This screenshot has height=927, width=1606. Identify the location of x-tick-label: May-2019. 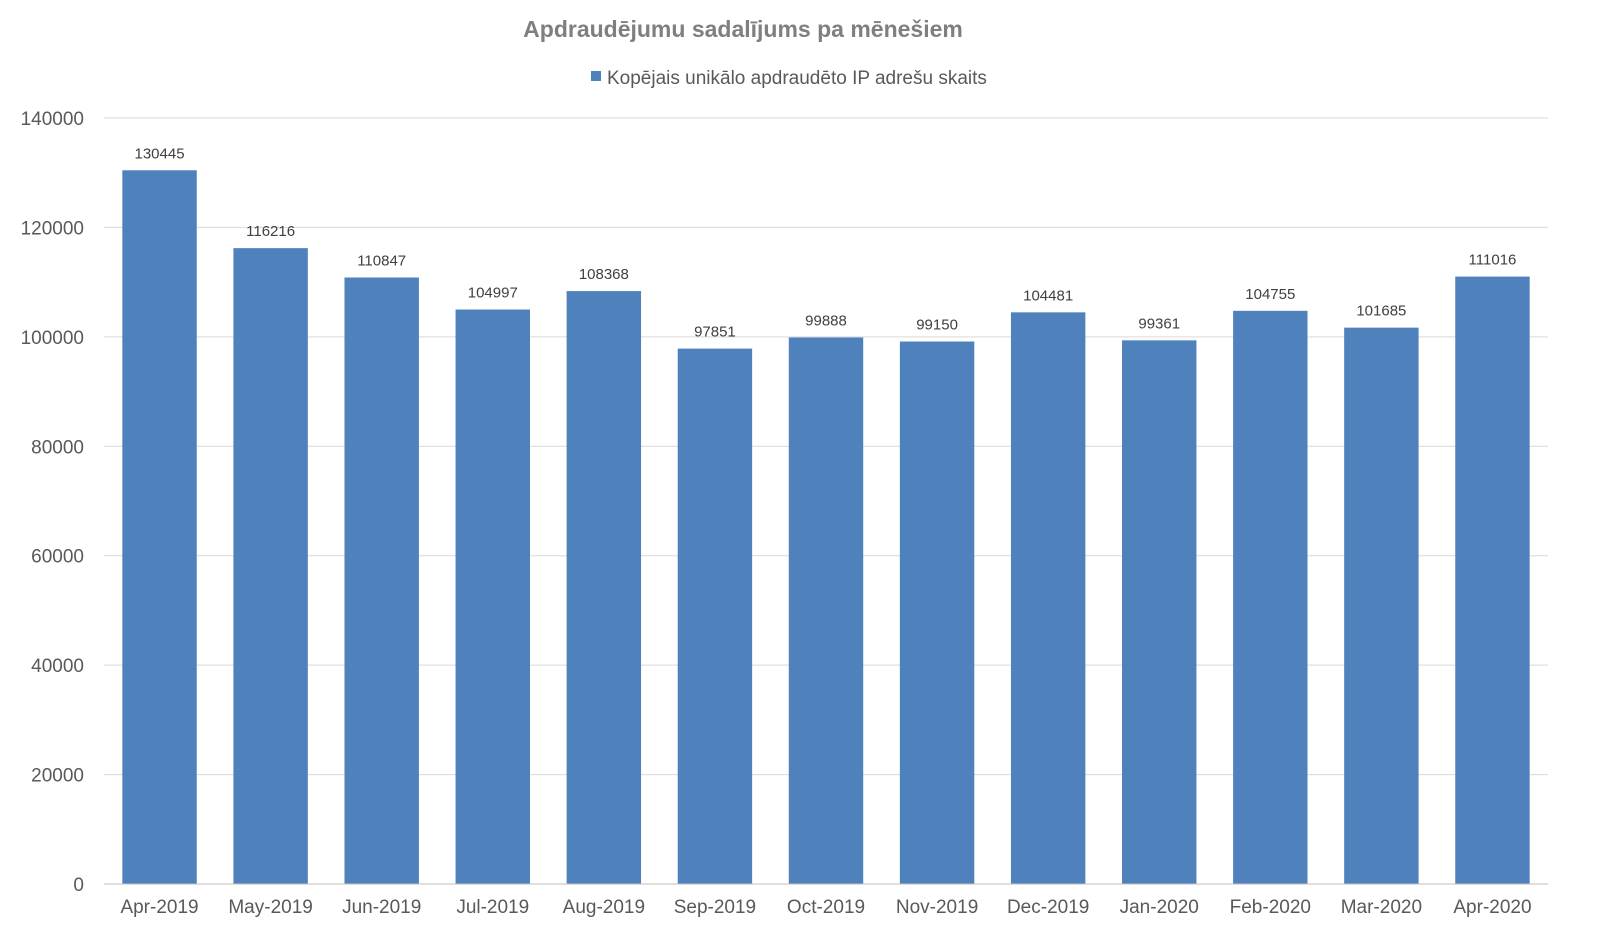
(270, 907).